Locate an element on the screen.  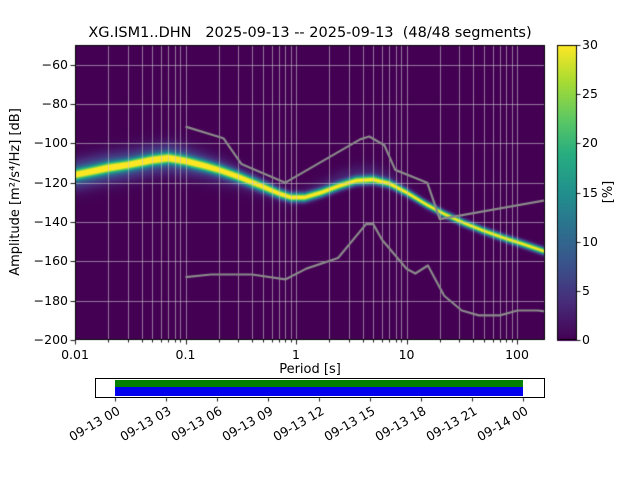
x-tick-label: 100 is located at coordinates (517, 354).